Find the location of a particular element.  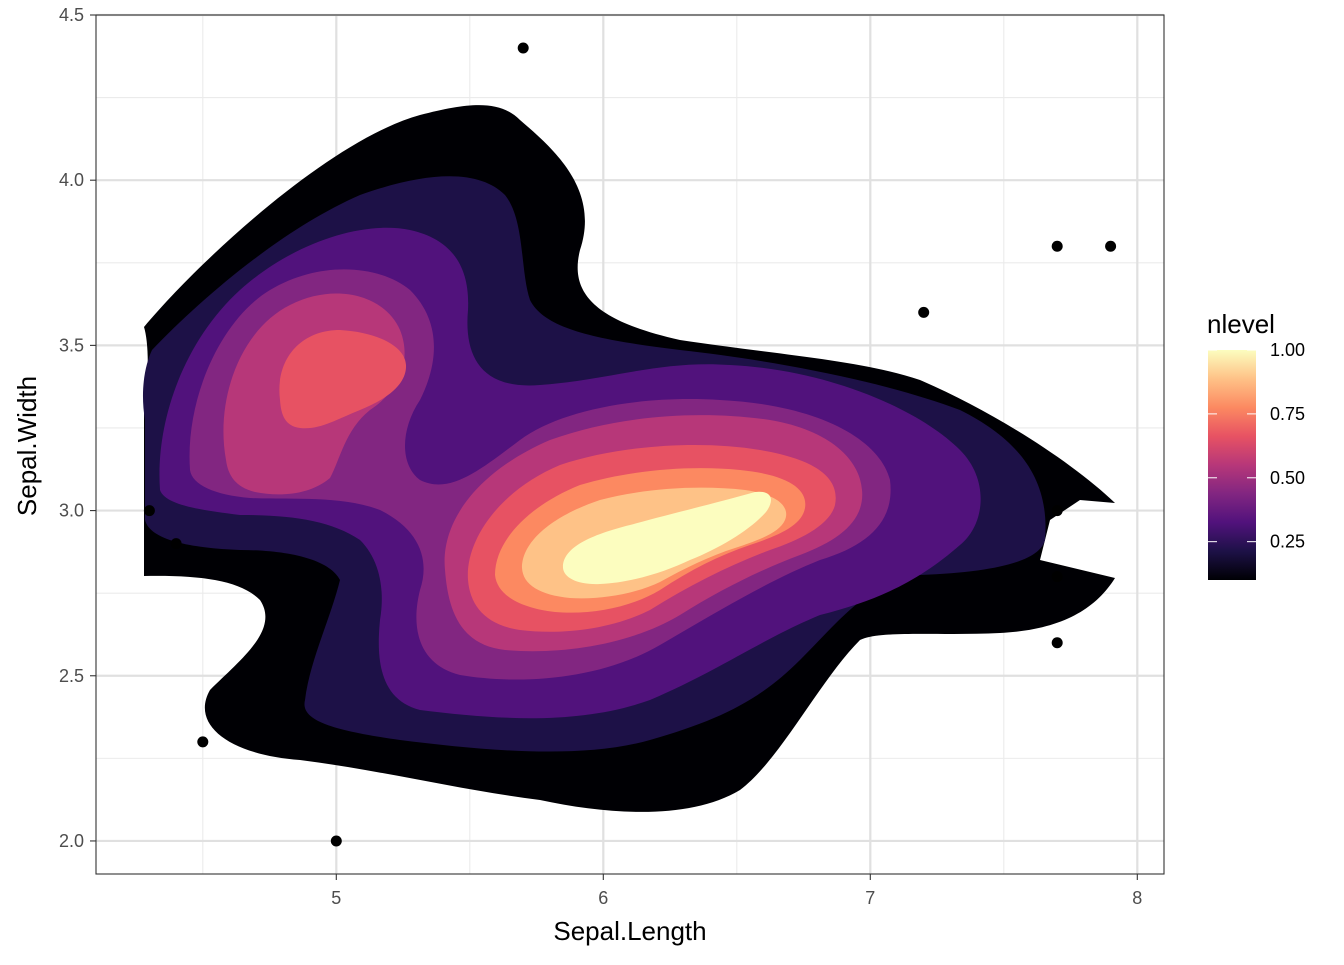

y-tick-label: 2.0 is located at coordinates (71, 841).